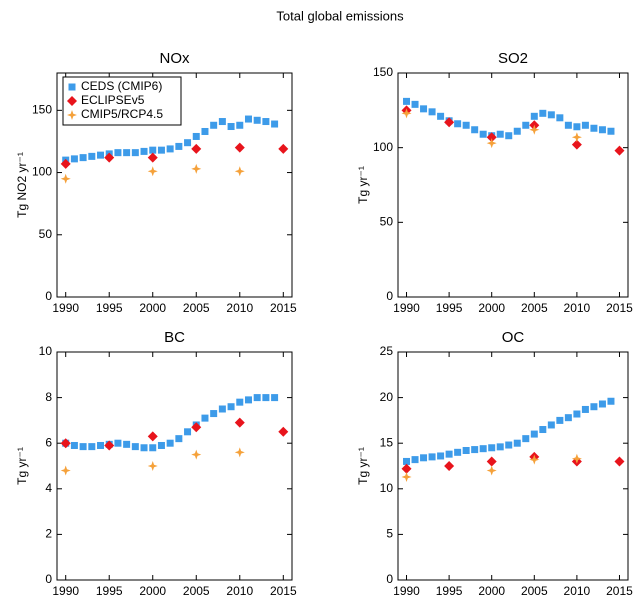  I want to click on y-tick-label: 15, so click(387, 442).